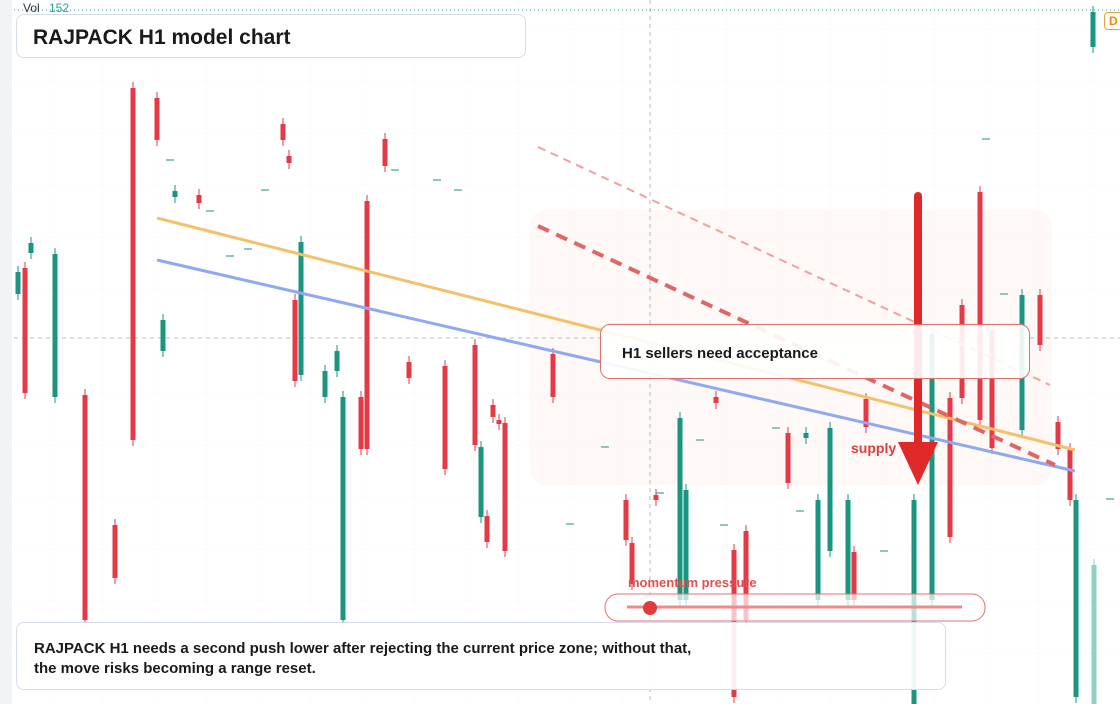 Image resolution: width=1120 pixels, height=704 pixels. Describe the element at coordinates (692, 582) in the screenshot. I see `momentum-label: momentum pressure` at that location.